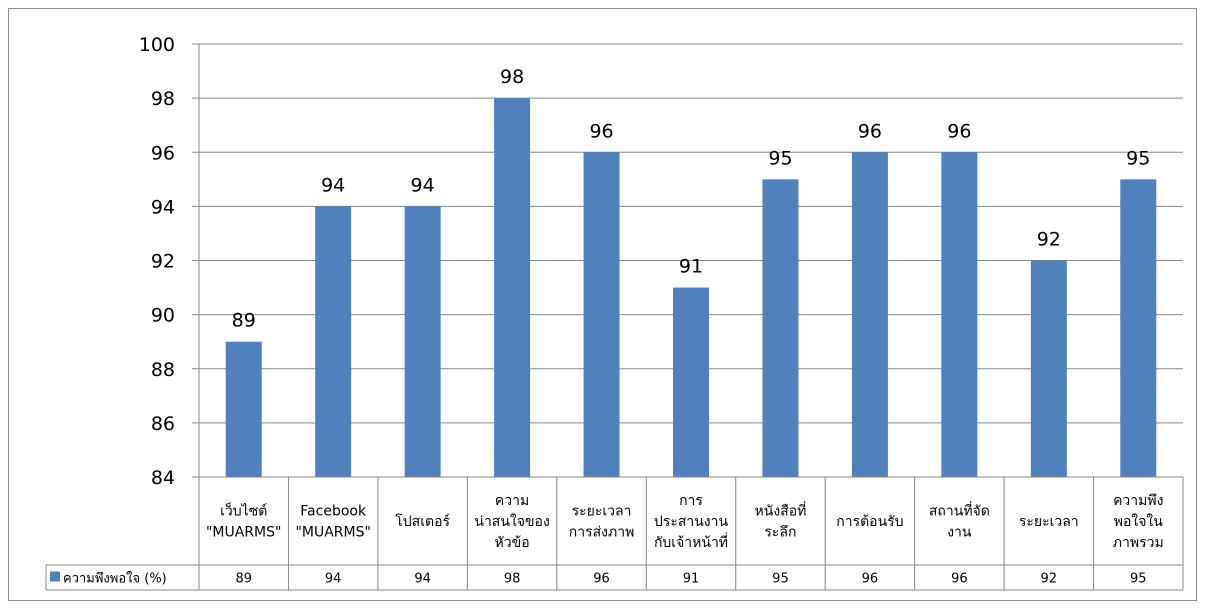 The image size is (1205, 614). I want to click on table-value: 89, so click(243, 579).